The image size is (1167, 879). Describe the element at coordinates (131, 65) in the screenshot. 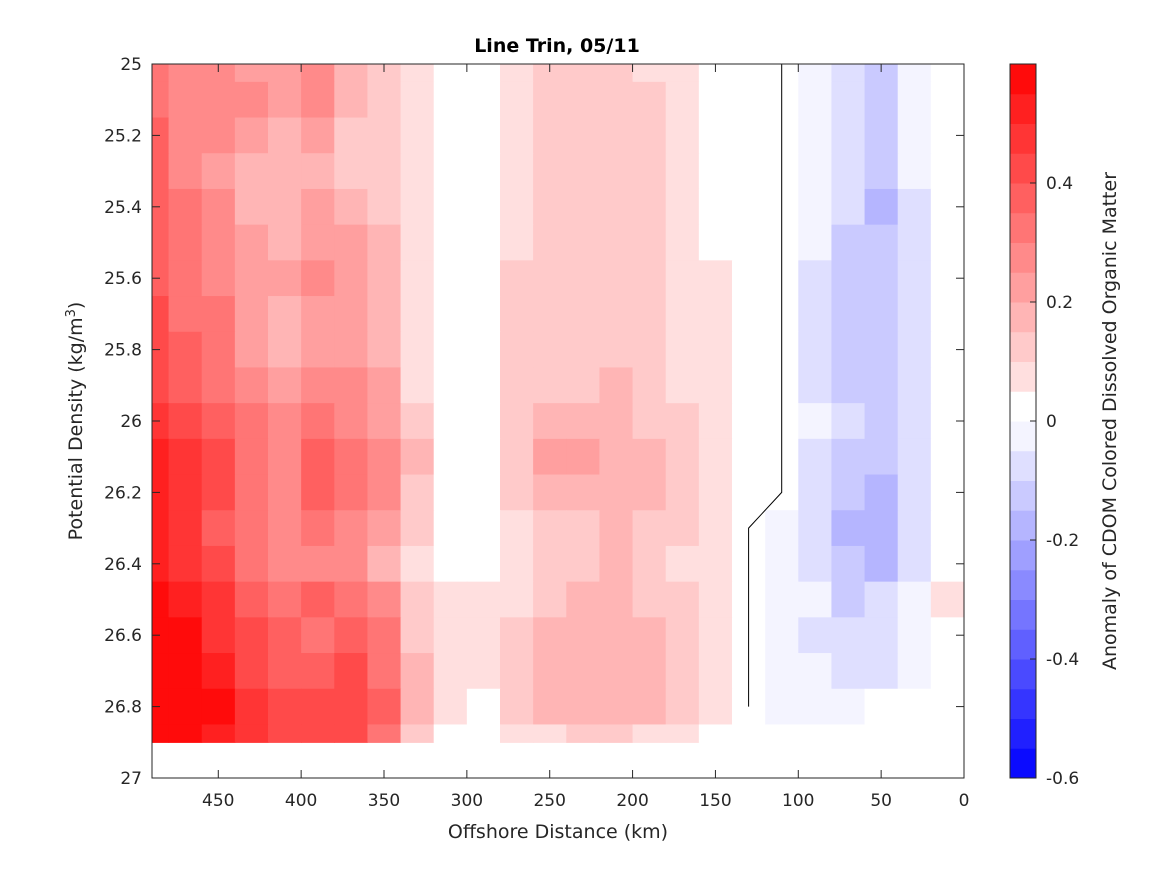

I see `y-tick-label: 25` at that location.